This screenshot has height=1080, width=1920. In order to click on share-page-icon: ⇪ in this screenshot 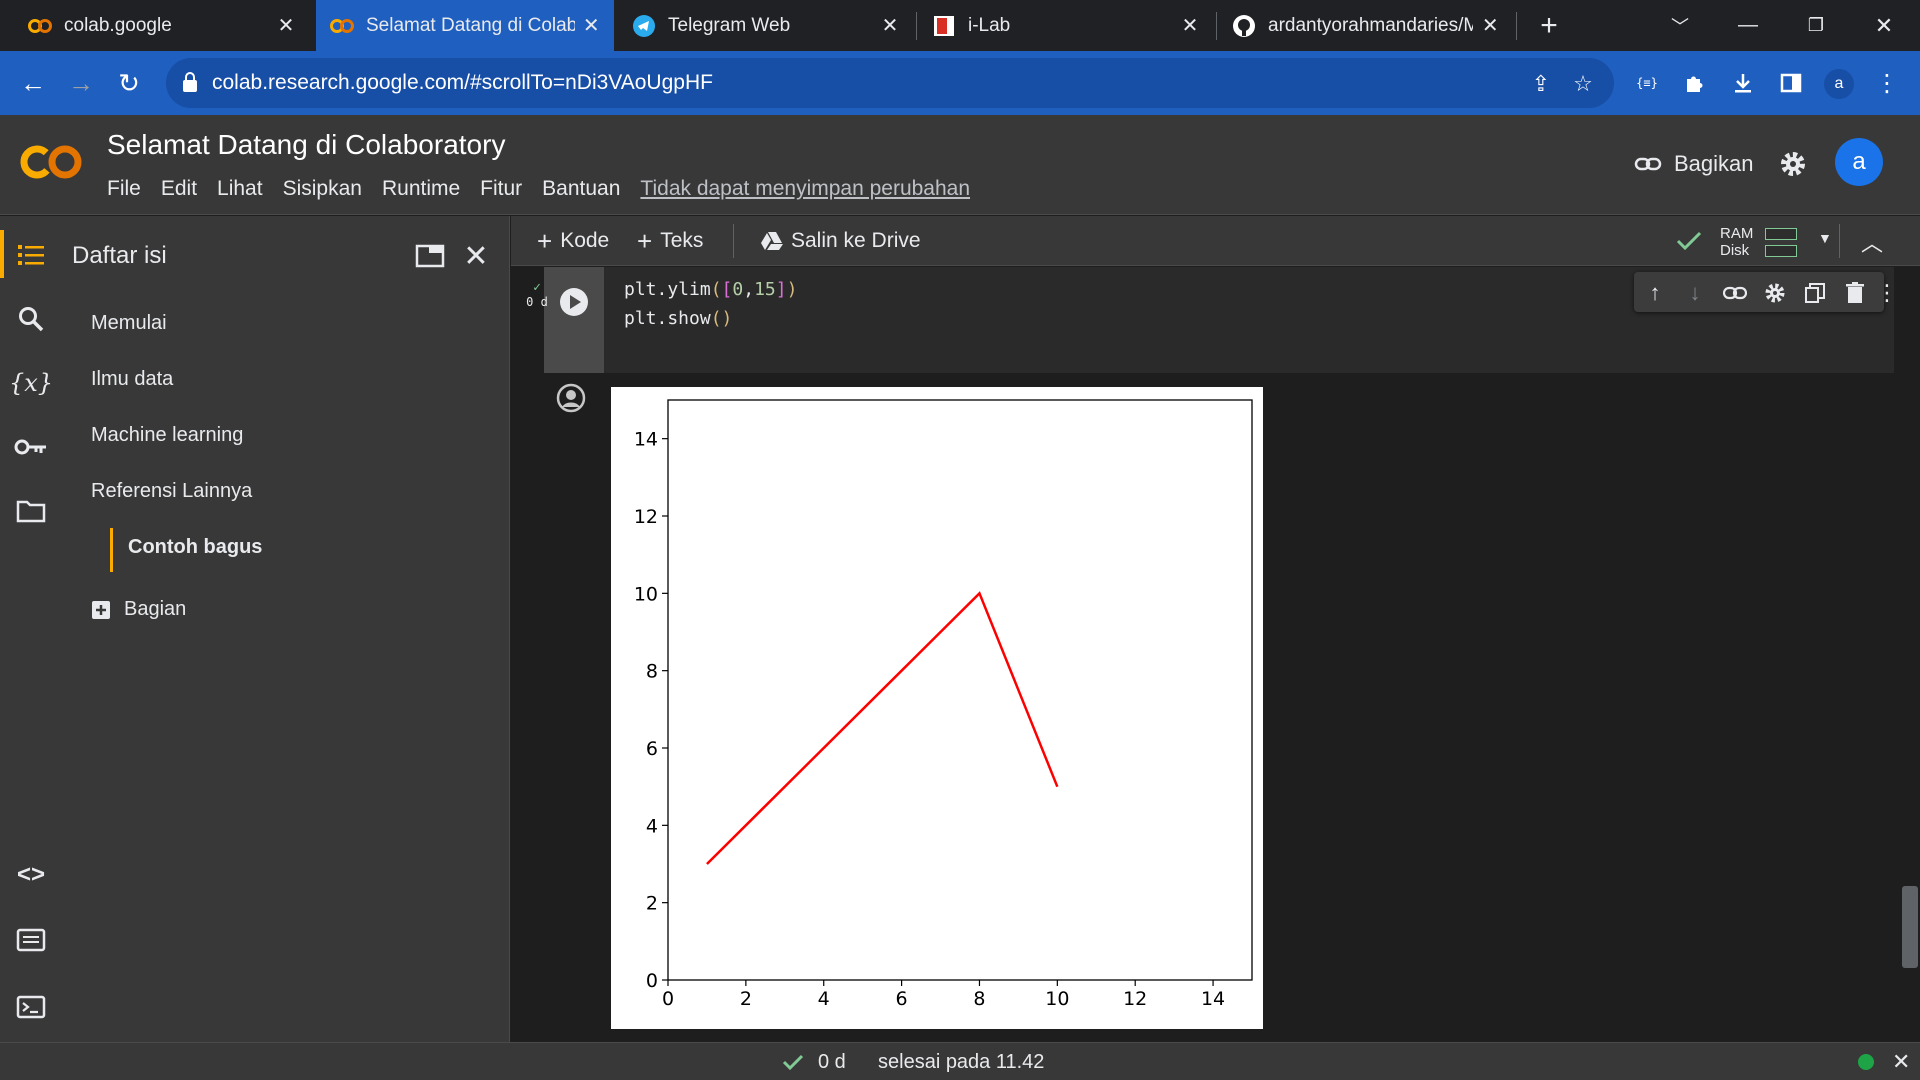, I will do `click(1541, 83)`.